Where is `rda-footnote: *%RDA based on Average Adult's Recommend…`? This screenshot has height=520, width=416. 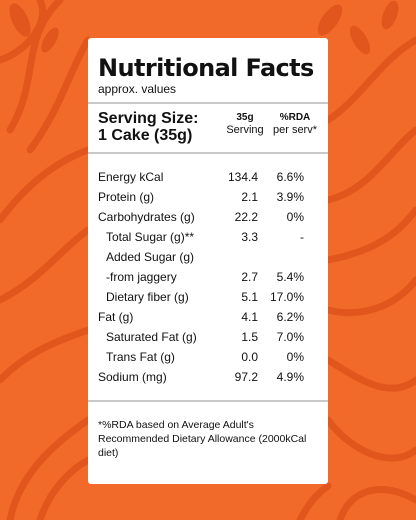 rda-footnote: *%RDA based on Average Adult's Recommend… is located at coordinates (202, 439).